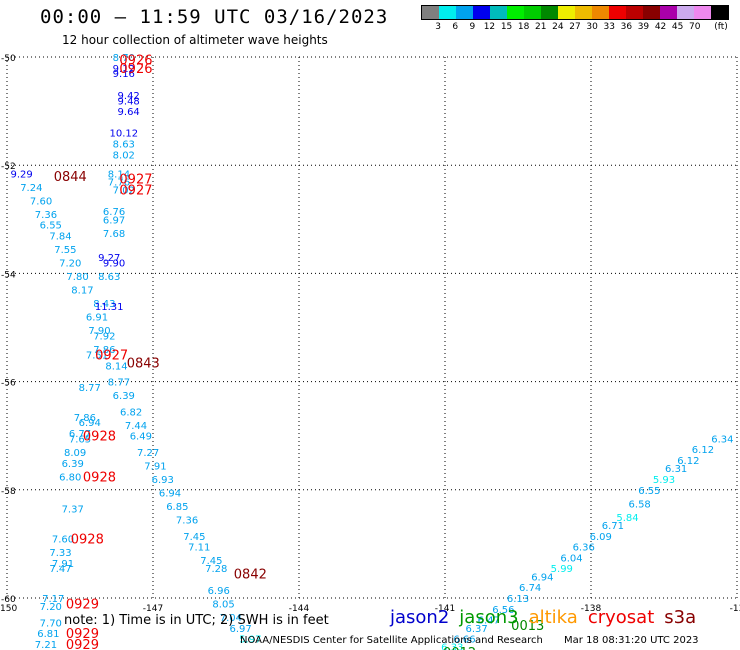  What do you see at coordinates (8, 384) in the screenshot?
I see `y-tick-label: -56` at bounding box center [8, 384].